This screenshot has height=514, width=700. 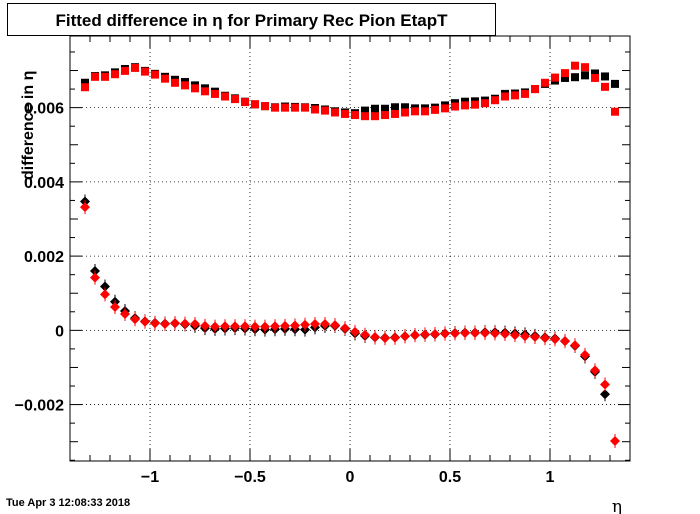 I want to click on x-tick-label: 0, so click(x=350, y=477).